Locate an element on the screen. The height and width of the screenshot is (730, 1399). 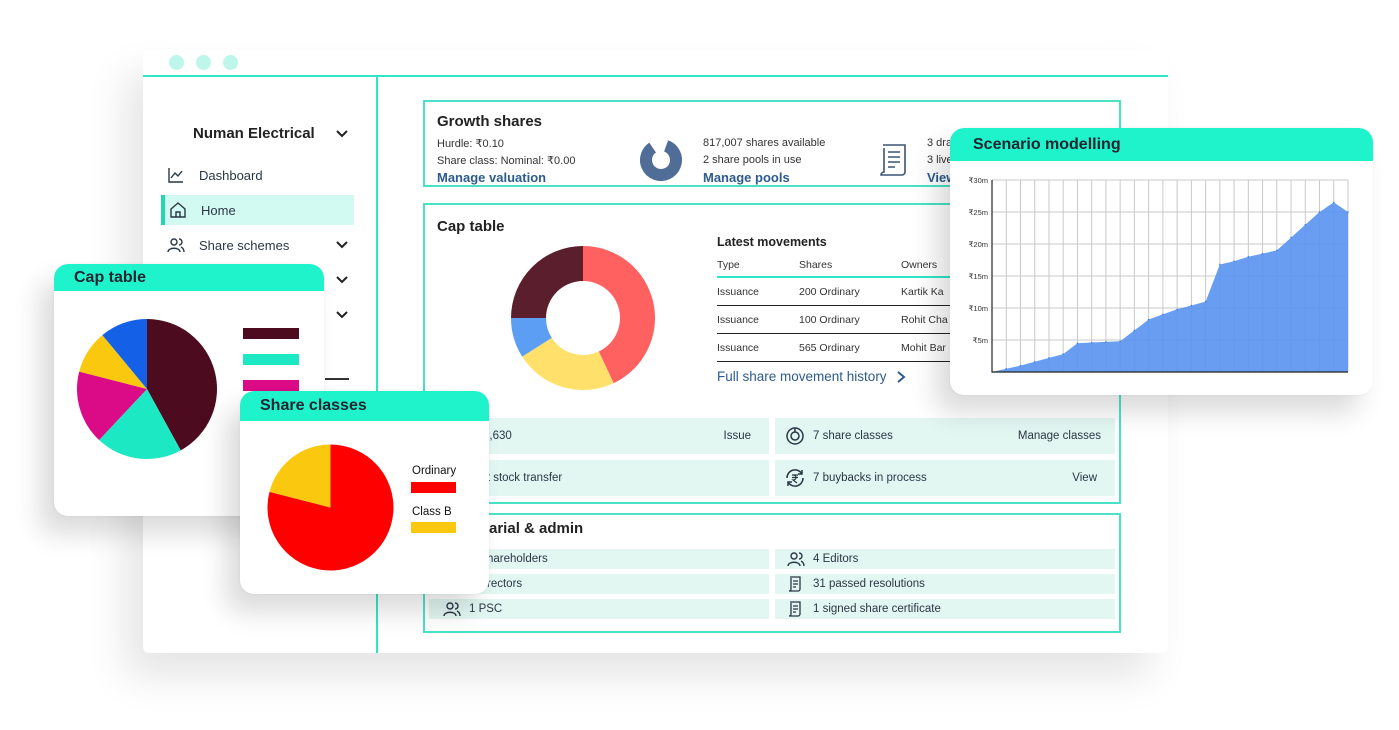
row-text: 1 PSC is located at coordinates (486, 609).